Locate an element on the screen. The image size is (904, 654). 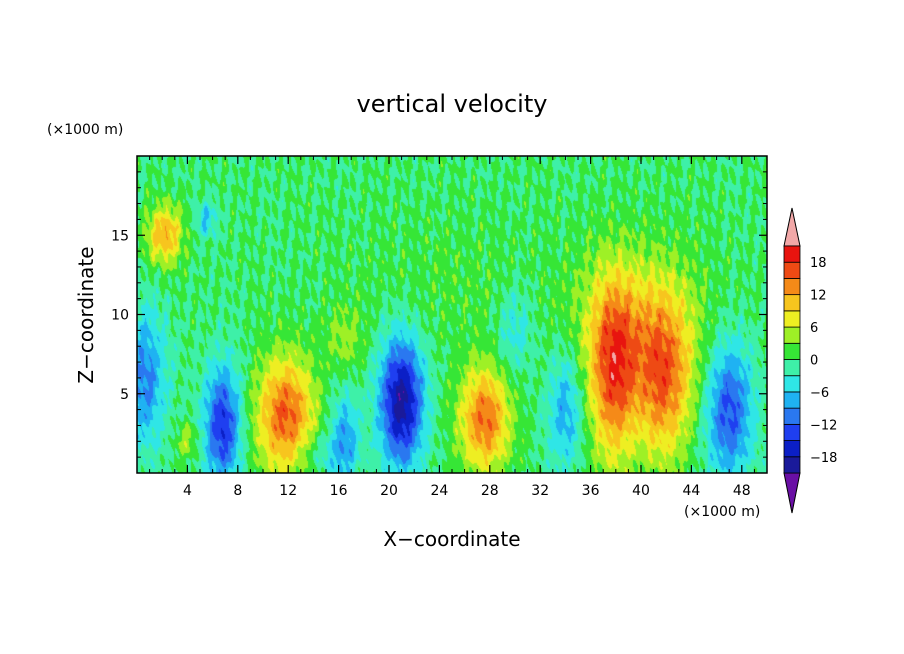
colorbar-tick-label: −12 is located at coordinates (823, 425).